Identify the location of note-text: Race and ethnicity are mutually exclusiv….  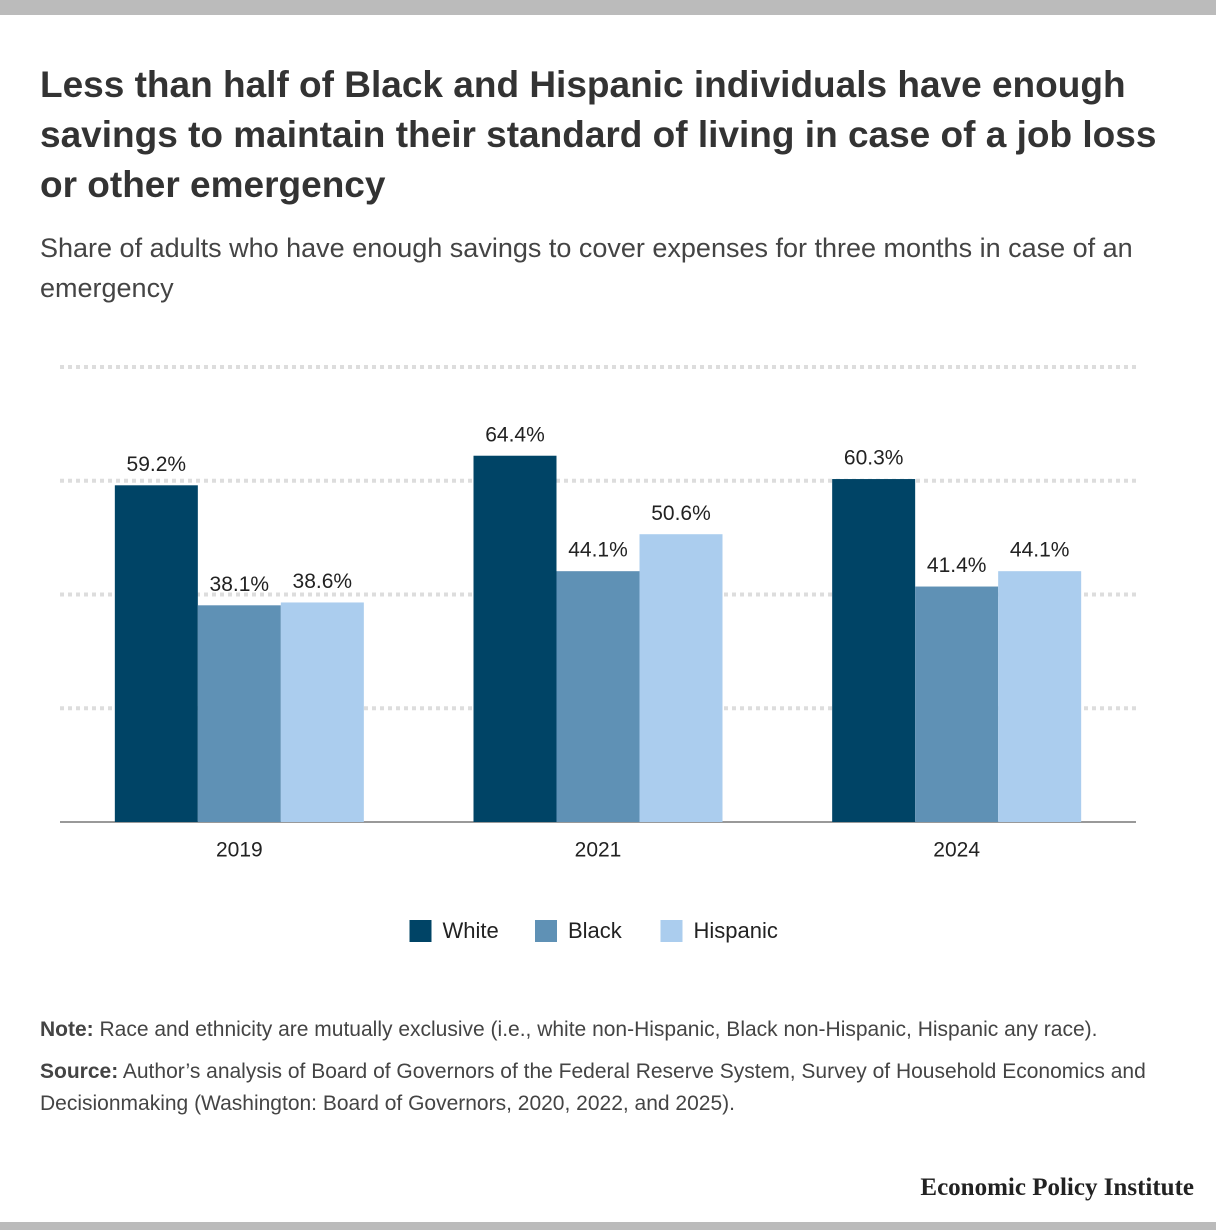
(598, 1029).